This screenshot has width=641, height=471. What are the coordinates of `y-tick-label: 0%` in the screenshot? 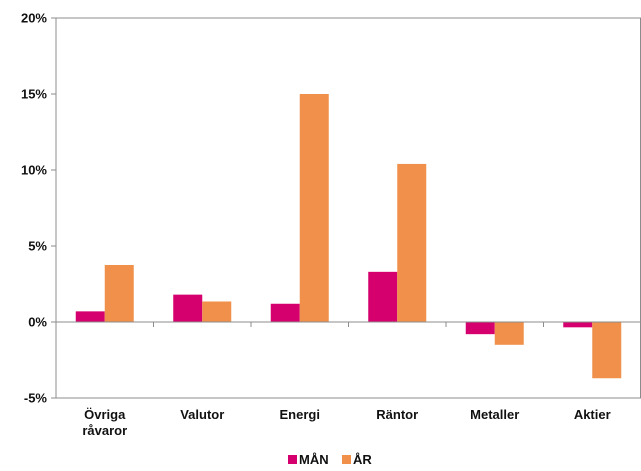 It's located at (37, 322).